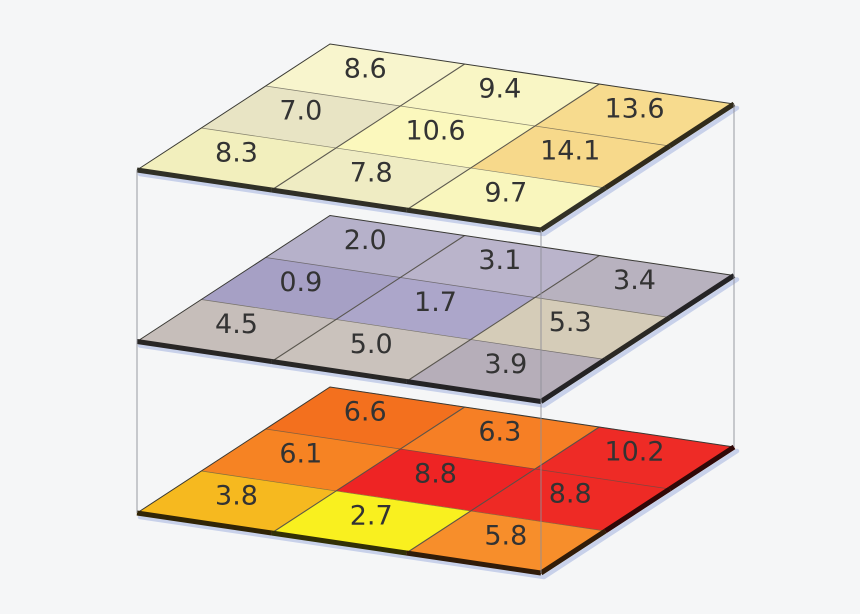 This screenshot has width=860, height=614. What do you see at coordinates (371, 516) in the screenshot?
I see `cell-value-label: 2.7` at bounding box center [371, 516].